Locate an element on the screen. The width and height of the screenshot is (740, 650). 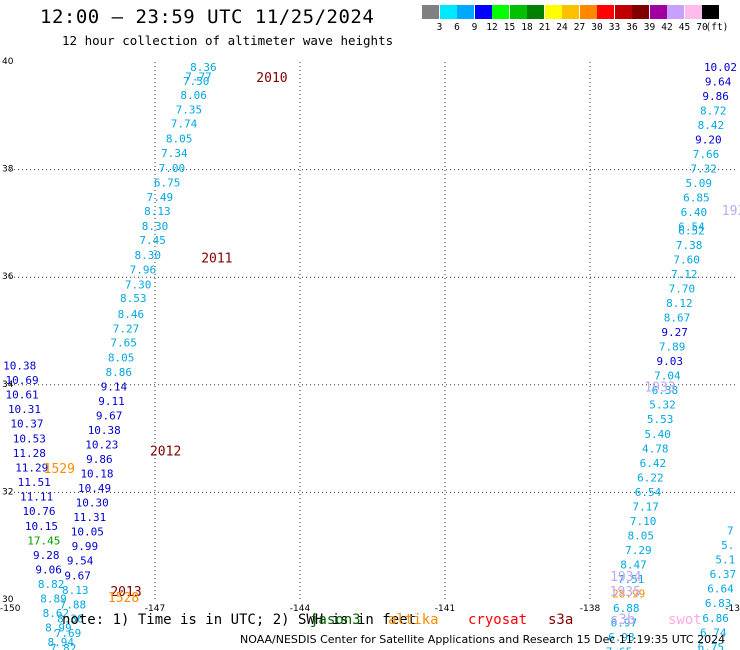
satellite-swot: swot is located at coordinates (685, 620).